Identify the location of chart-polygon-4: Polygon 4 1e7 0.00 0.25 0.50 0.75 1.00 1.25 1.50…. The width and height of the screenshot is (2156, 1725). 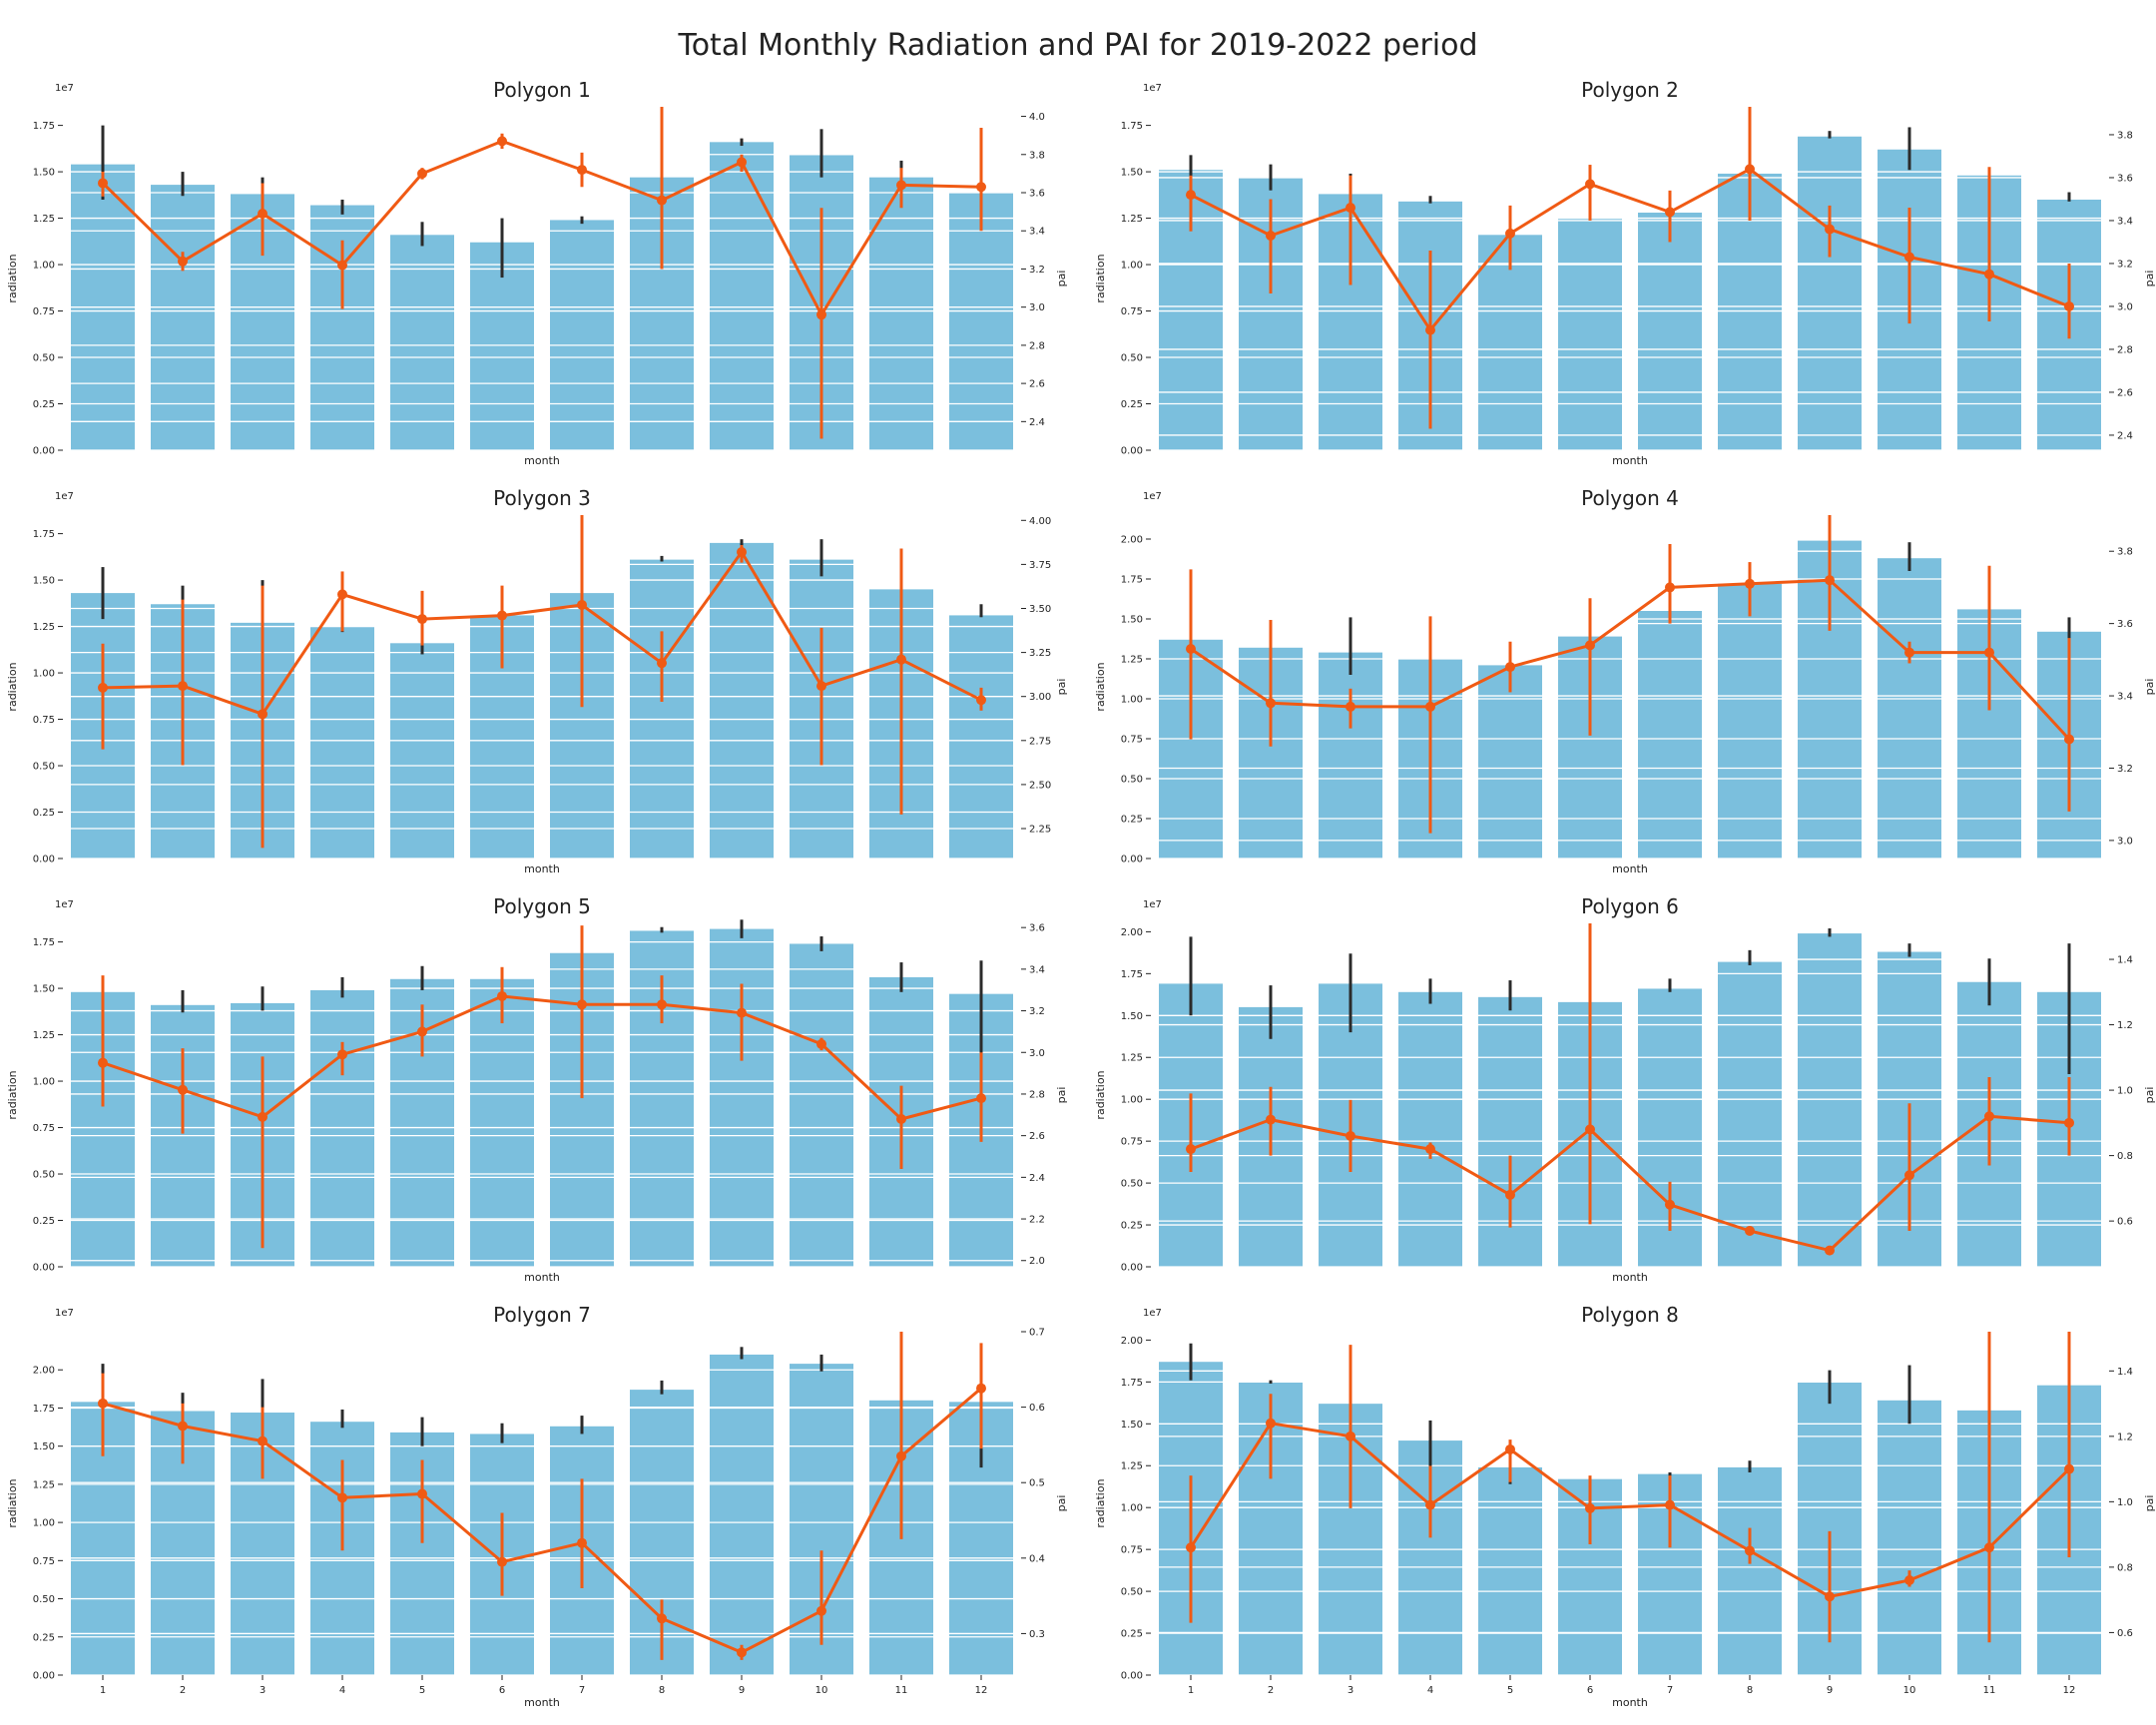
(1625, 680).